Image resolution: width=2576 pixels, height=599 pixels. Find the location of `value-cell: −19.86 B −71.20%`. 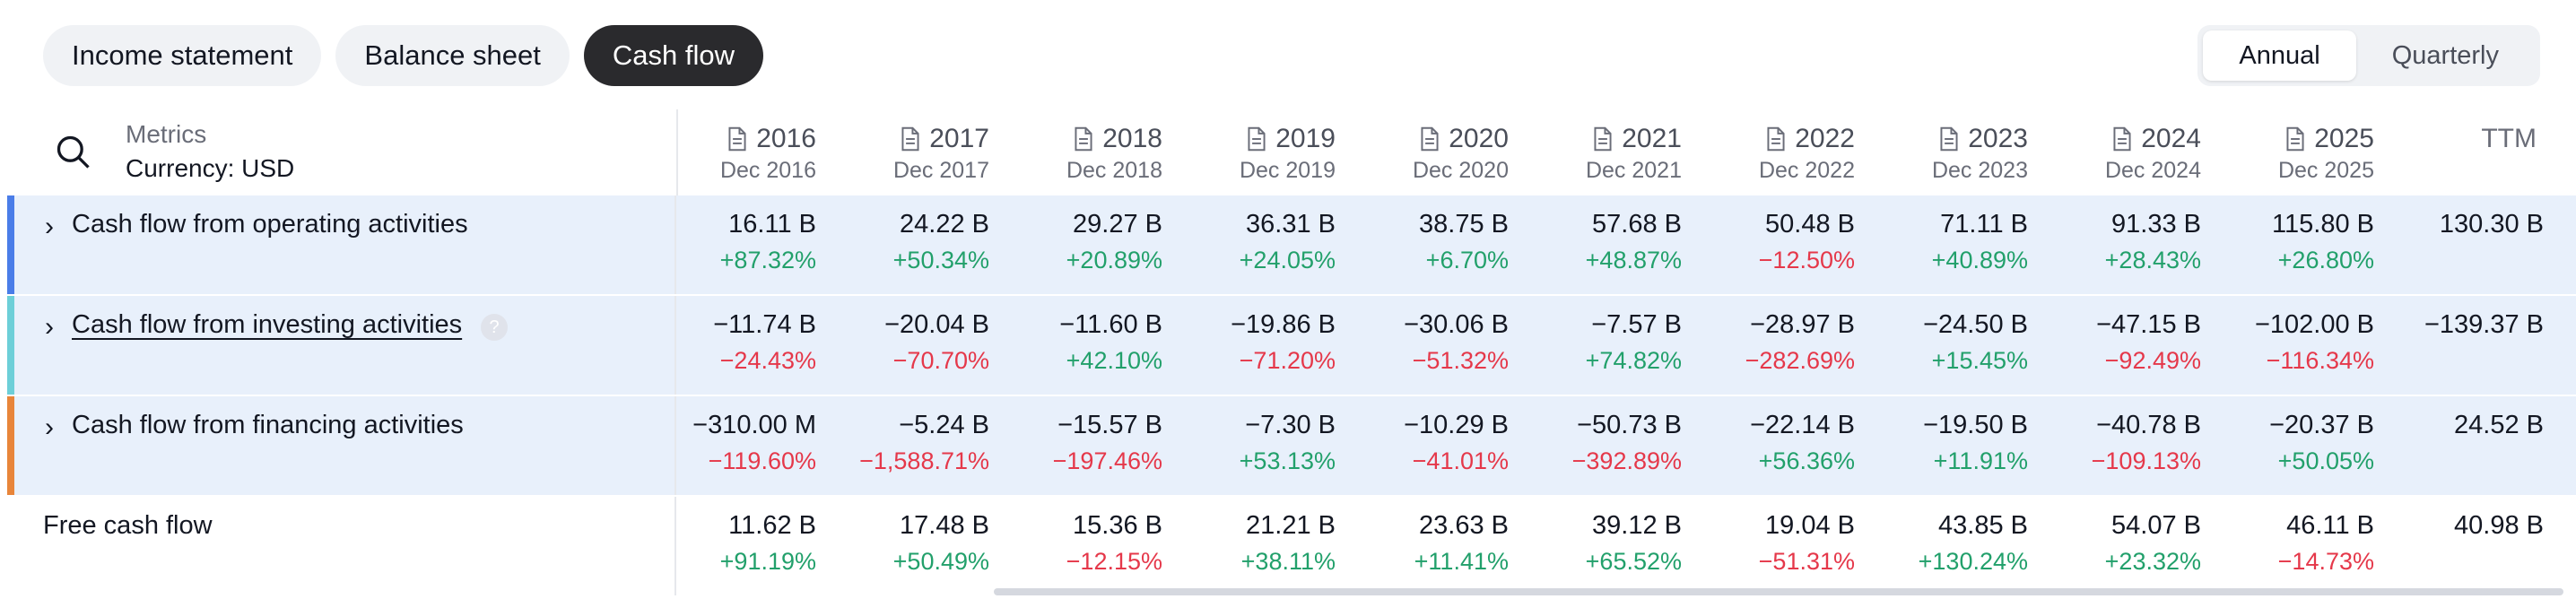

value-cell: −19.86 B −71.20% is located at coordinates (1255, 342).